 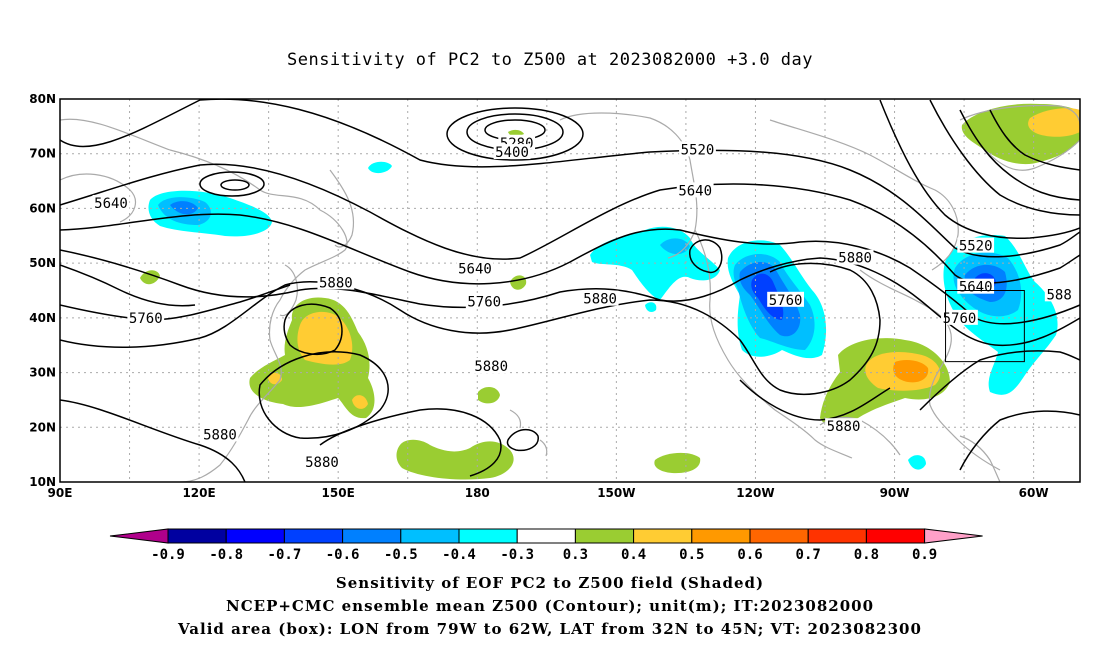 I want to click on colorbar-label: 0.6, so click(x=749, y=555).